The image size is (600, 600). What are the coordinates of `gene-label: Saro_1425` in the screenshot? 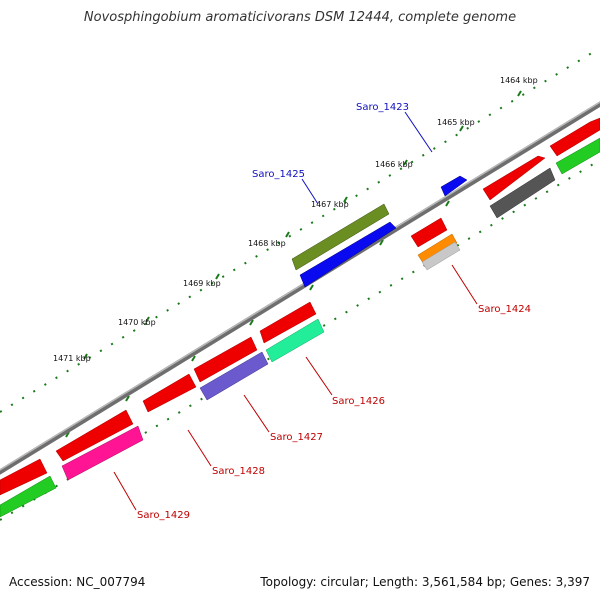 It's located at (278, 174).